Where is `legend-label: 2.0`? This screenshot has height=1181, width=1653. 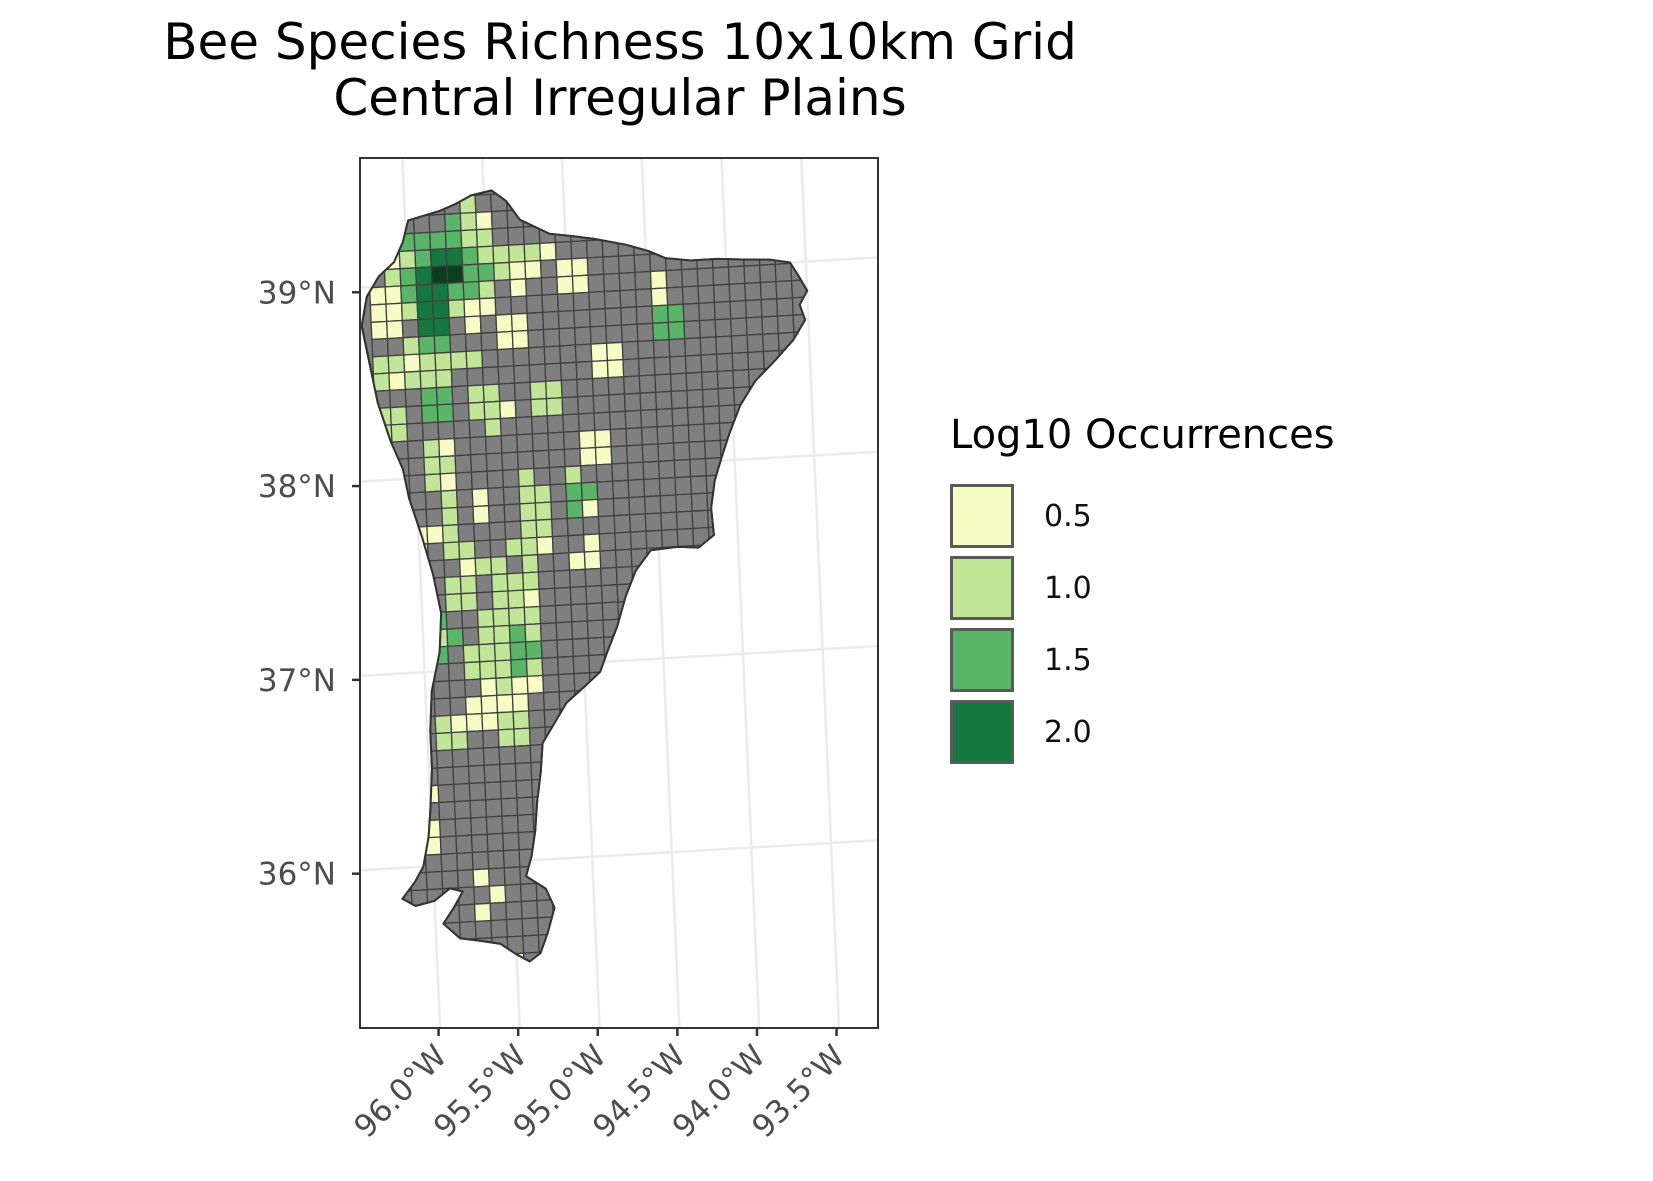
legend-label: 2.0 is located at coordinates (1068, 732).